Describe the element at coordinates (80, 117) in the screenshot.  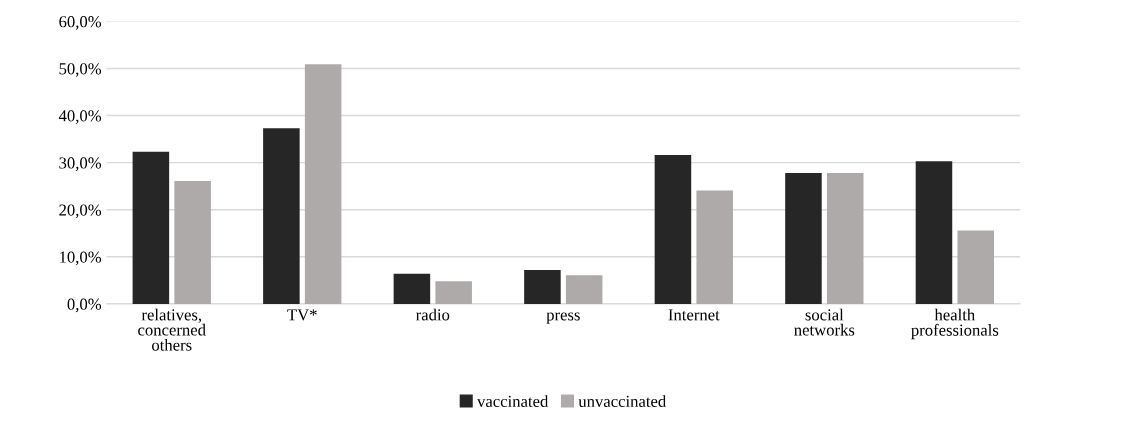
I see `y-tick-label: 40,0%` at that location.